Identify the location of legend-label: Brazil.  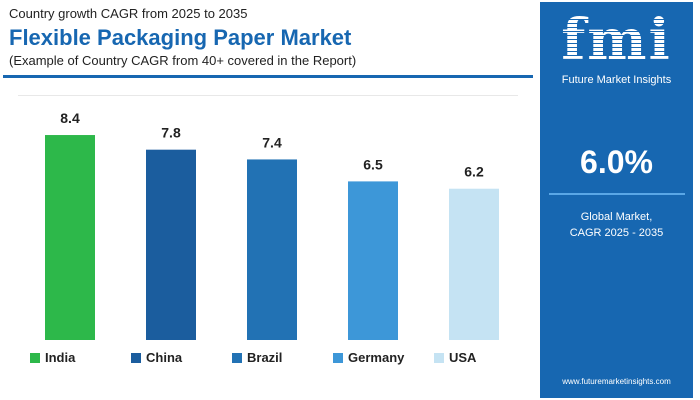
(265, 357).